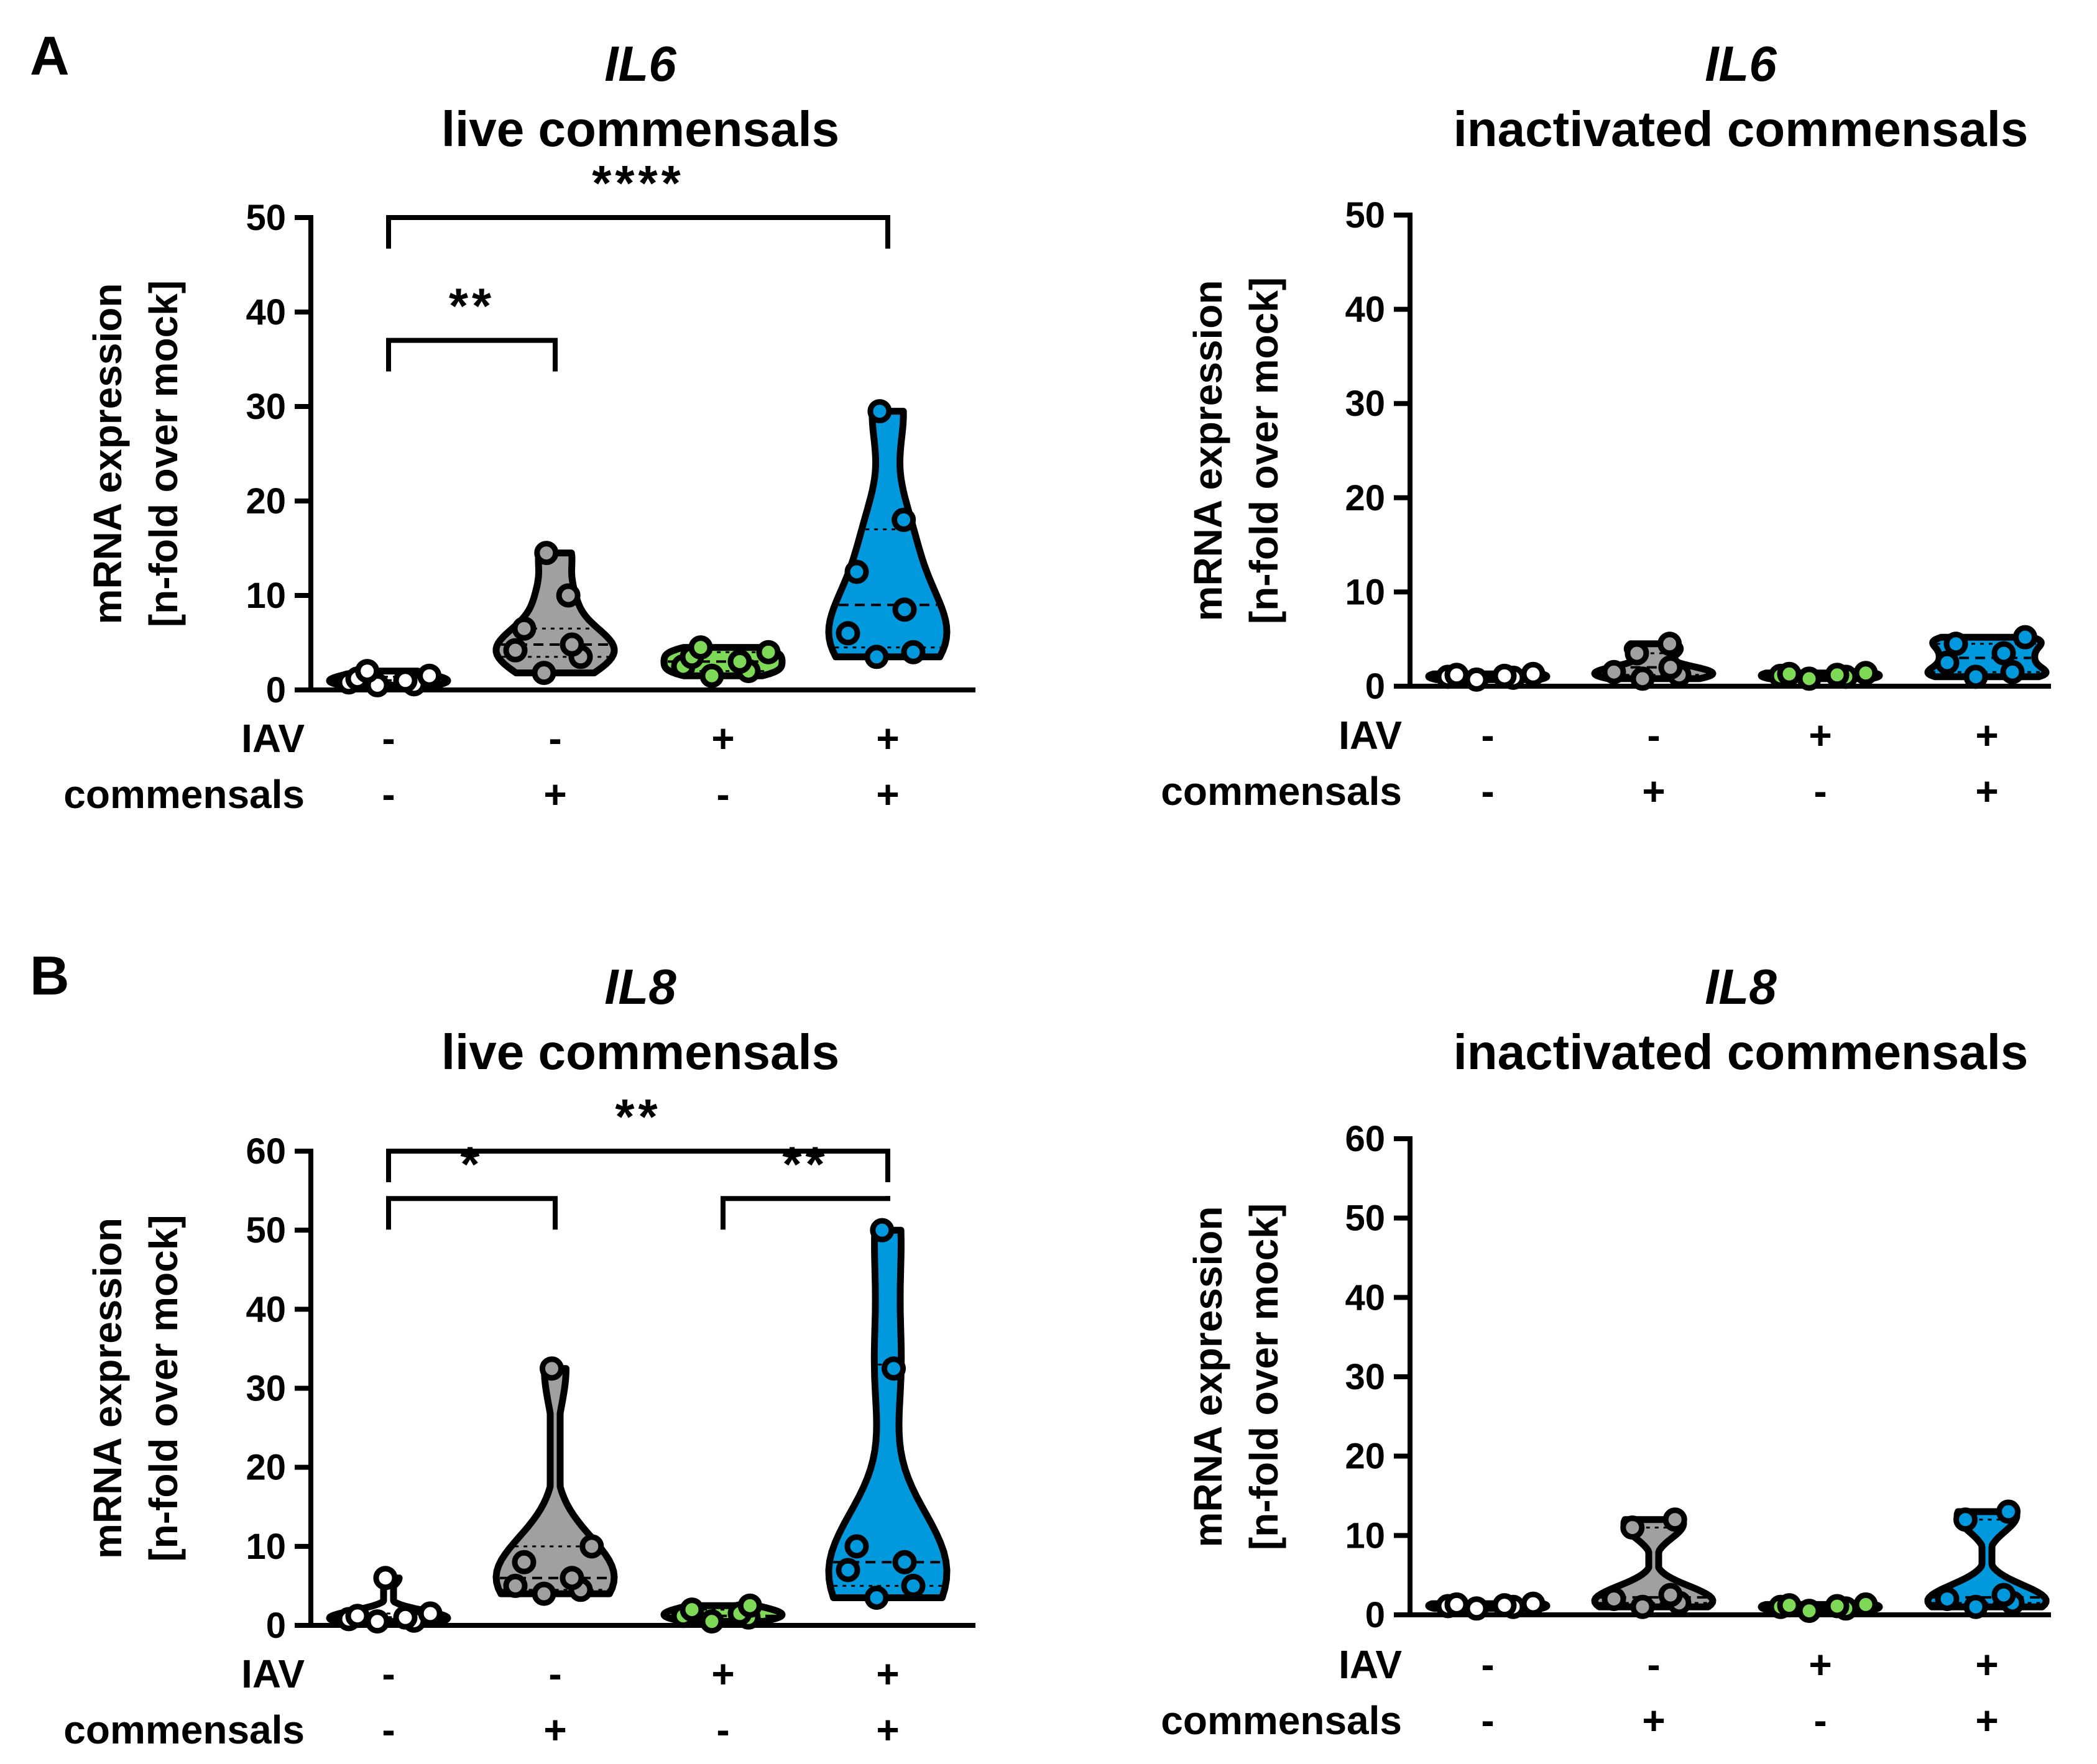 The height and width of the screenshot is (1764, 2097). I want to click on panel-letter-a: A, so click(50, 55).